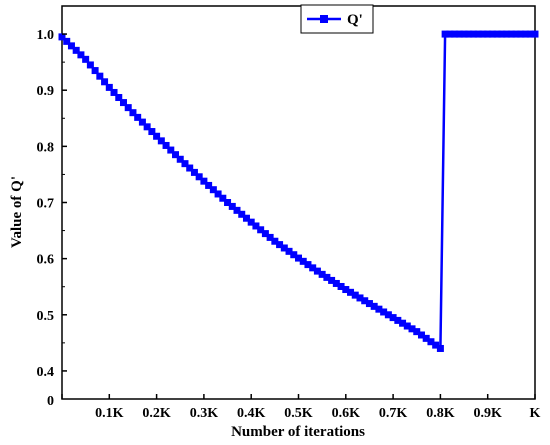  What do you see at coordinates (156, 413) in the screenshot?
I see `x-tick-label: 0.2K` at bounding box center [156, 413].